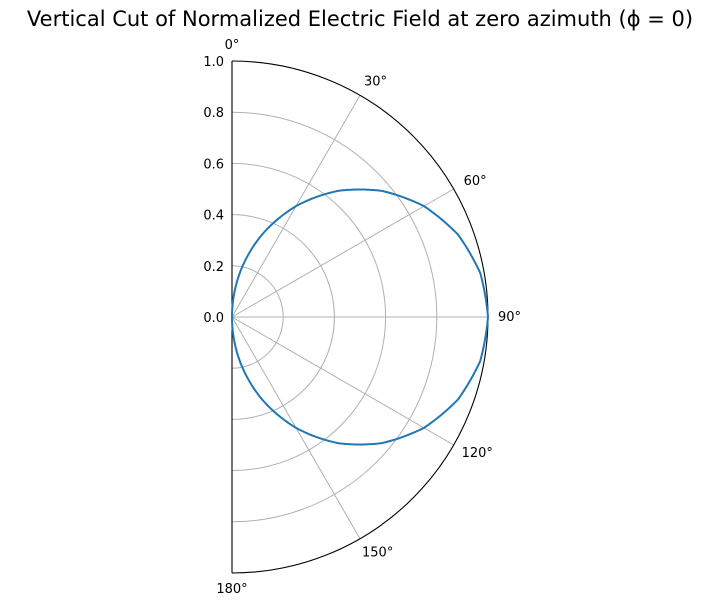 The height and width of the screenshot is (611, 721). I want to click on theta-tick-label: 90°, so click(509, 317).